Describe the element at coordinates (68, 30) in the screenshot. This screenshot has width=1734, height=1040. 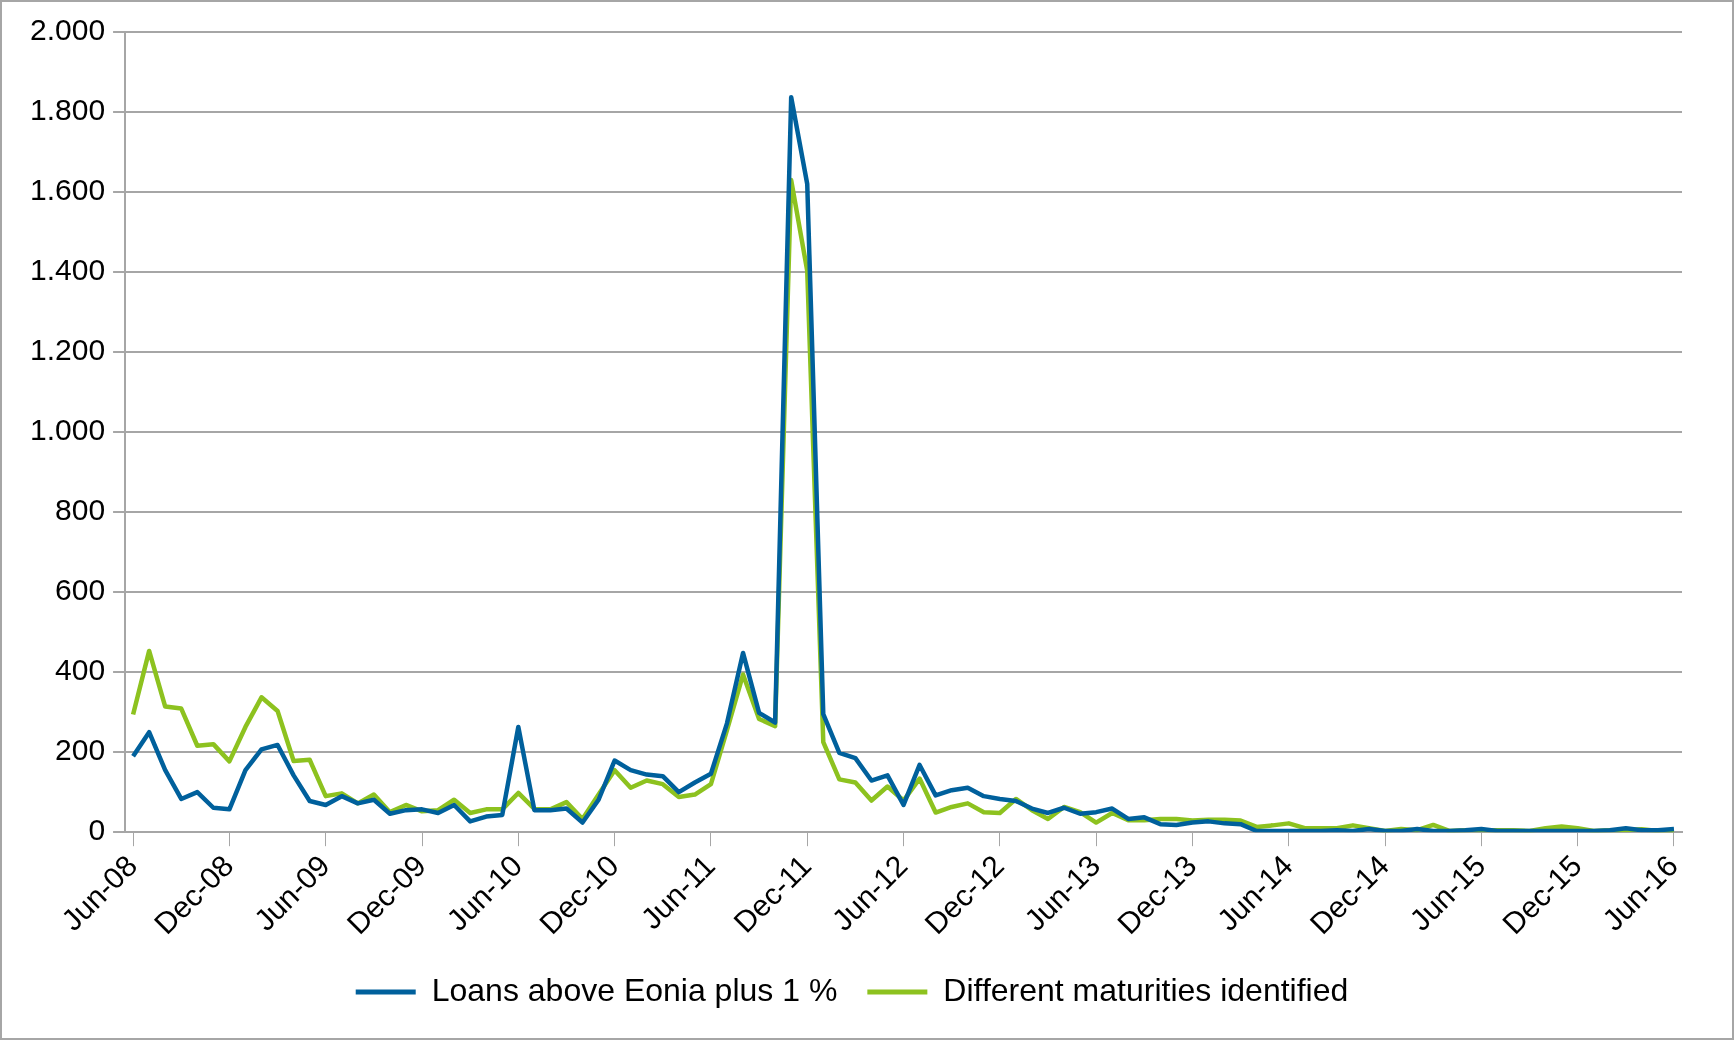
I see `y-tick-label: 2.000` at that location.